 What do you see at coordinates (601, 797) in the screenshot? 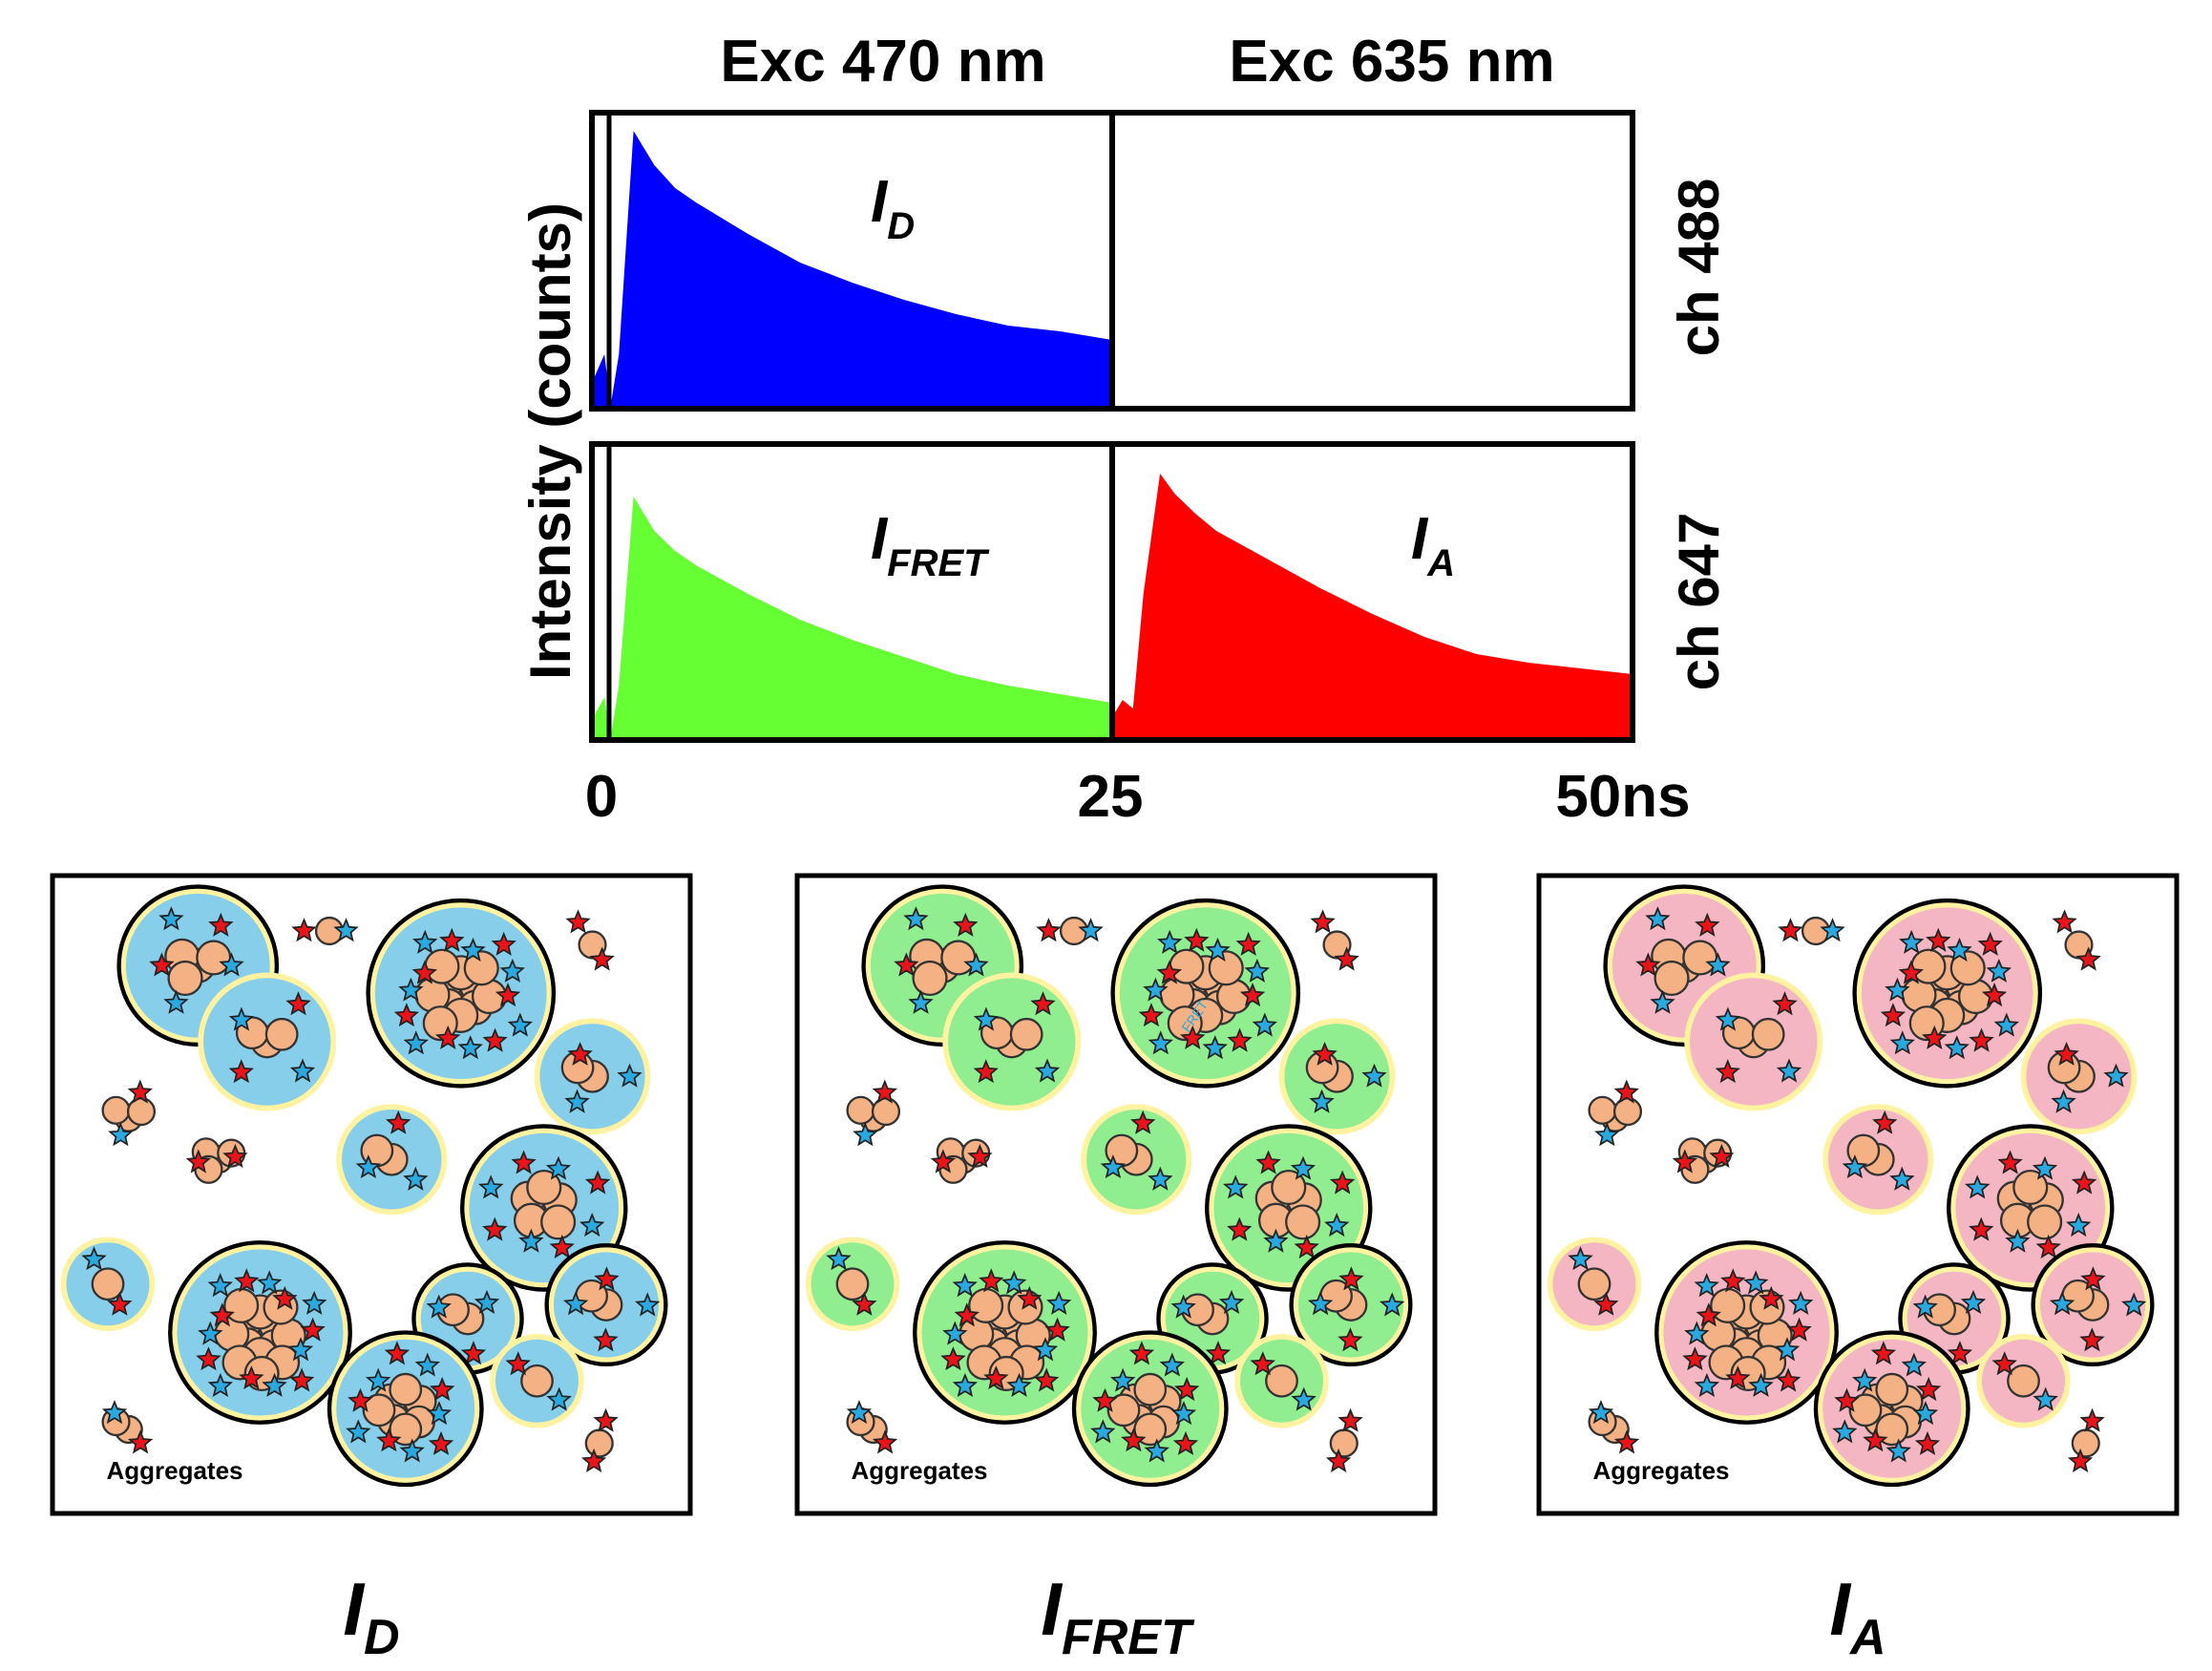
I see `x-tick-0: 0` at bounding box center [601, 797].